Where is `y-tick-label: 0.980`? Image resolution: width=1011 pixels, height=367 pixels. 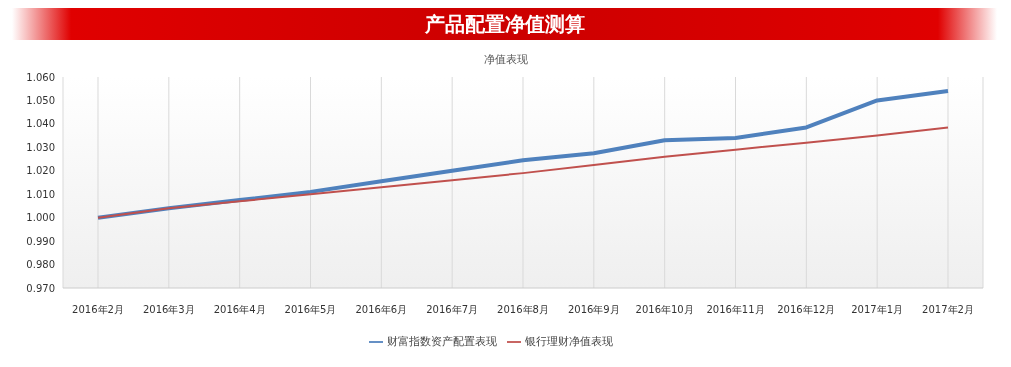 y-tick-label: 0.980 is located at coordinates (40, 265).